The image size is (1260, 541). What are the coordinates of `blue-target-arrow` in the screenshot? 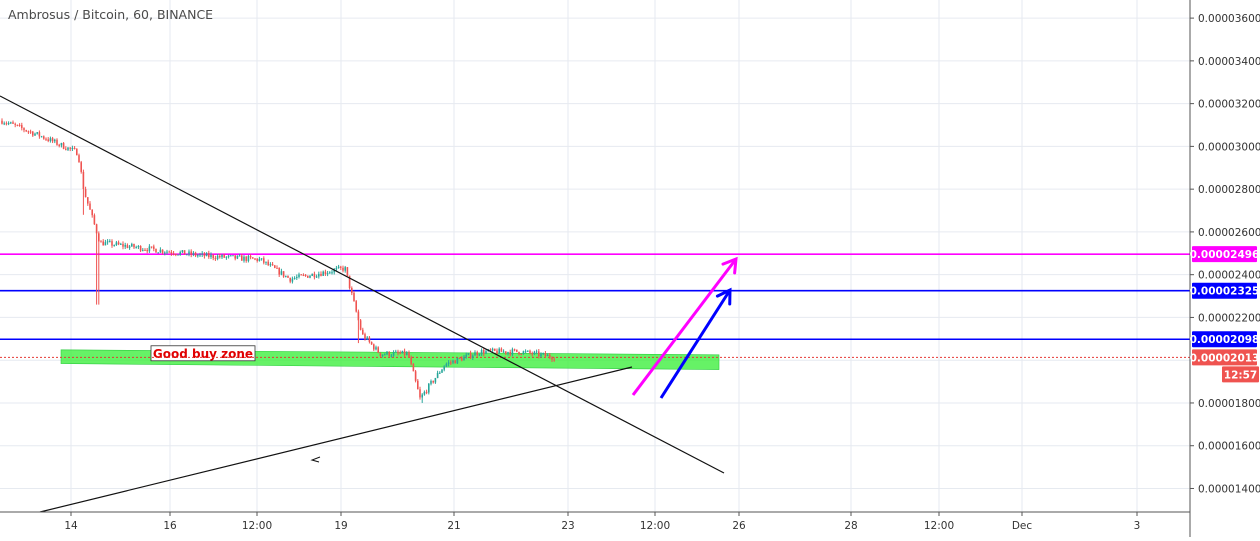 It's located at (695, 344).